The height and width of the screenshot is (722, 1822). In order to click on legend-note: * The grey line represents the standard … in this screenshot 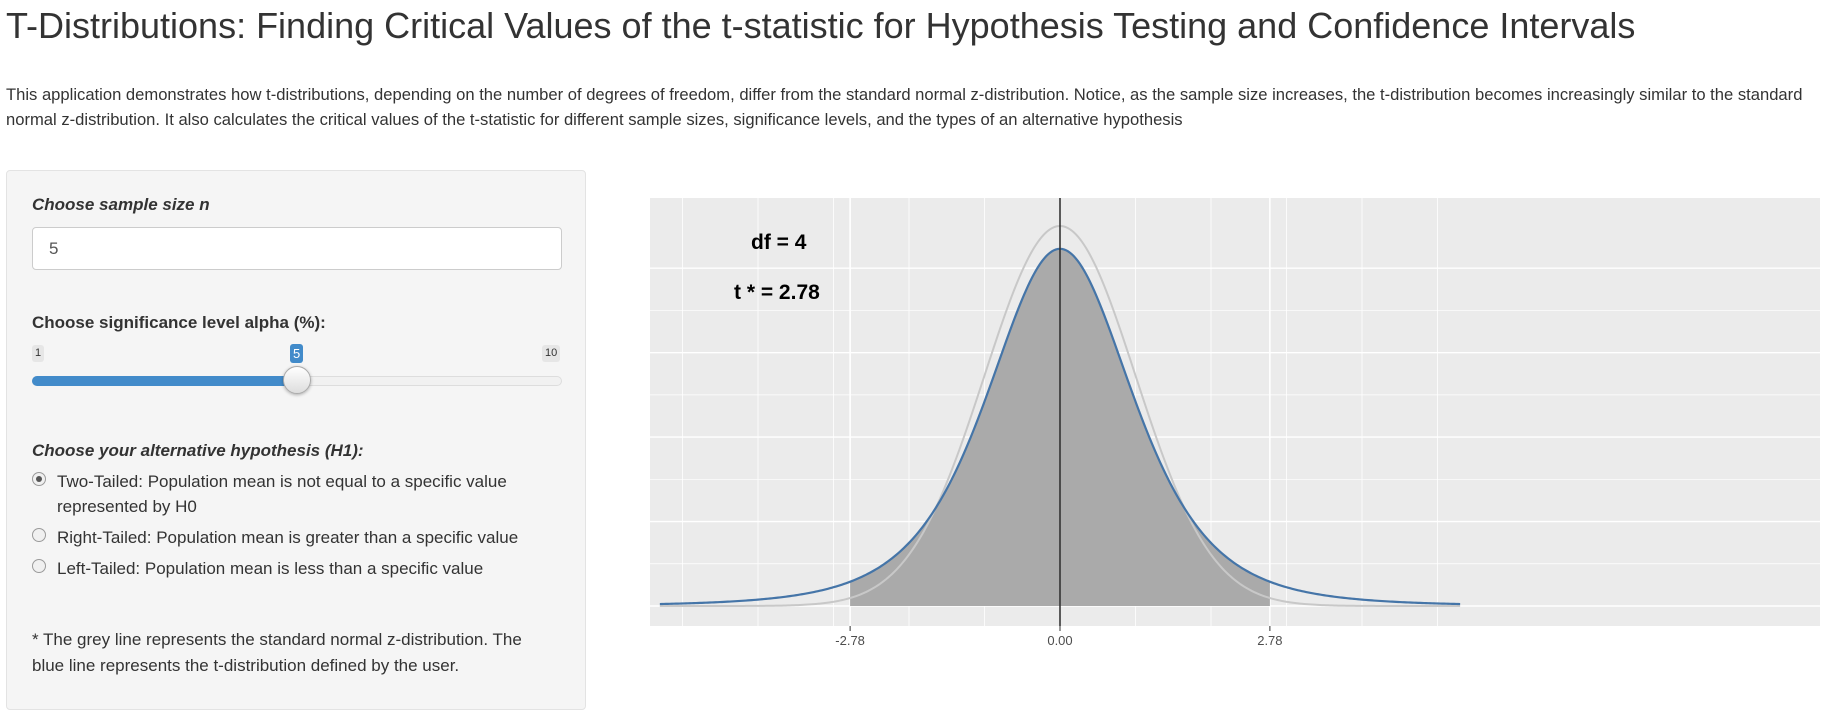, I will do `click(277, 652)`.